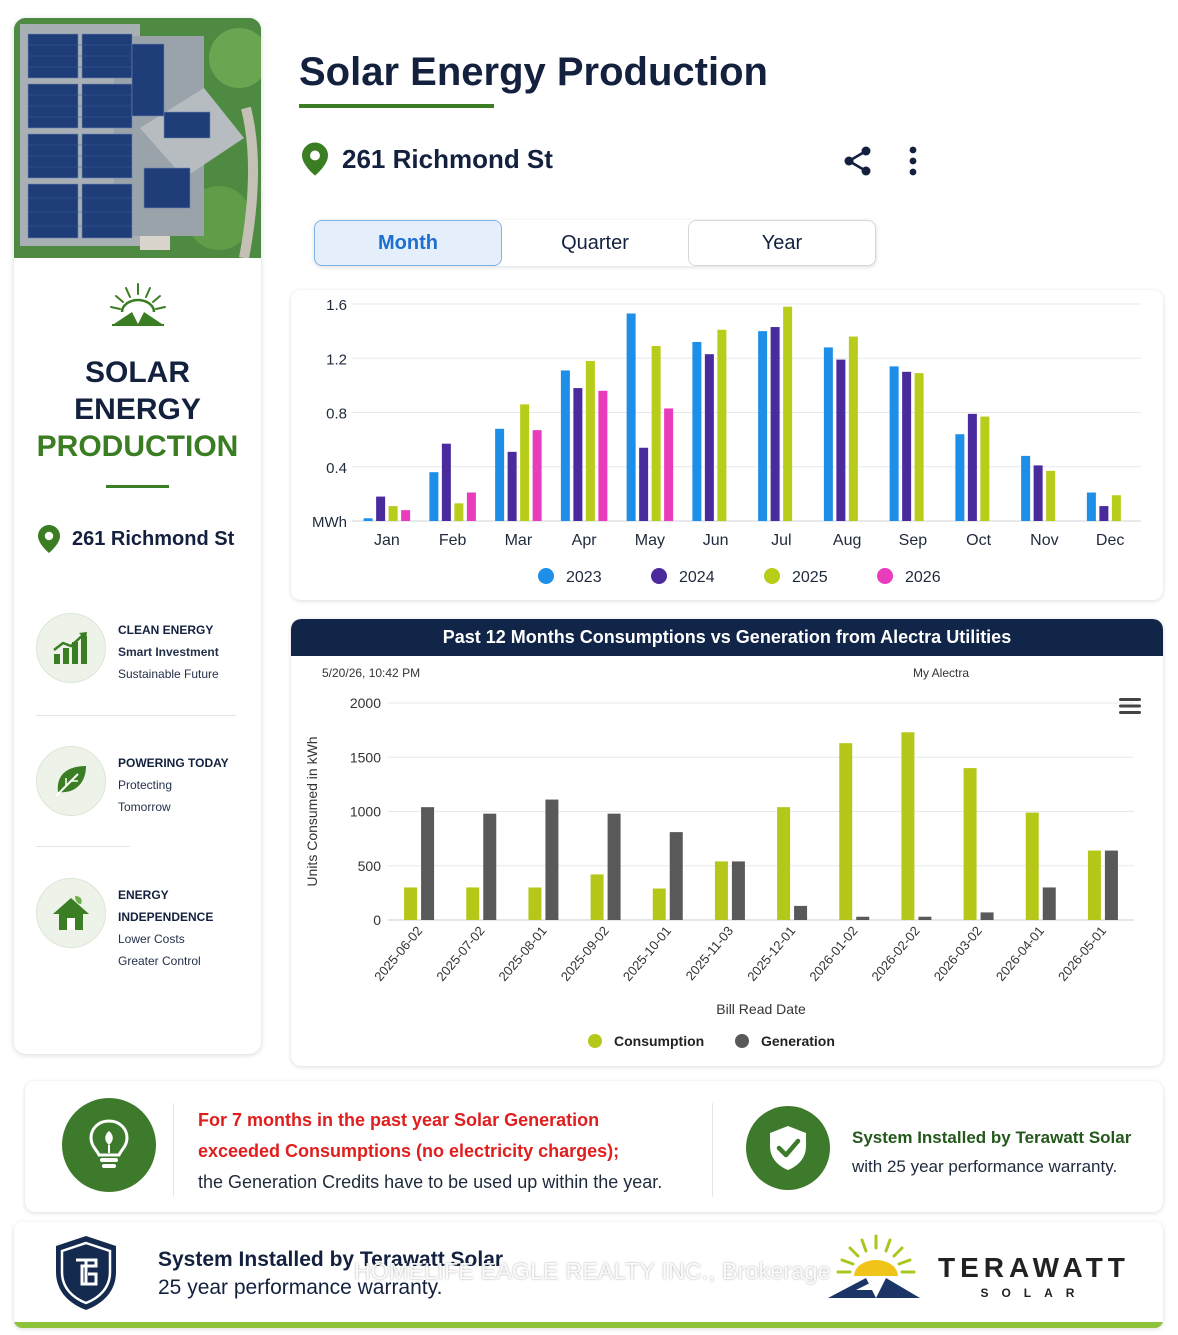 The width and height of the screenshot is (1178, 1335). I want to click on x-tick-label: Jan, so click(387, 540).